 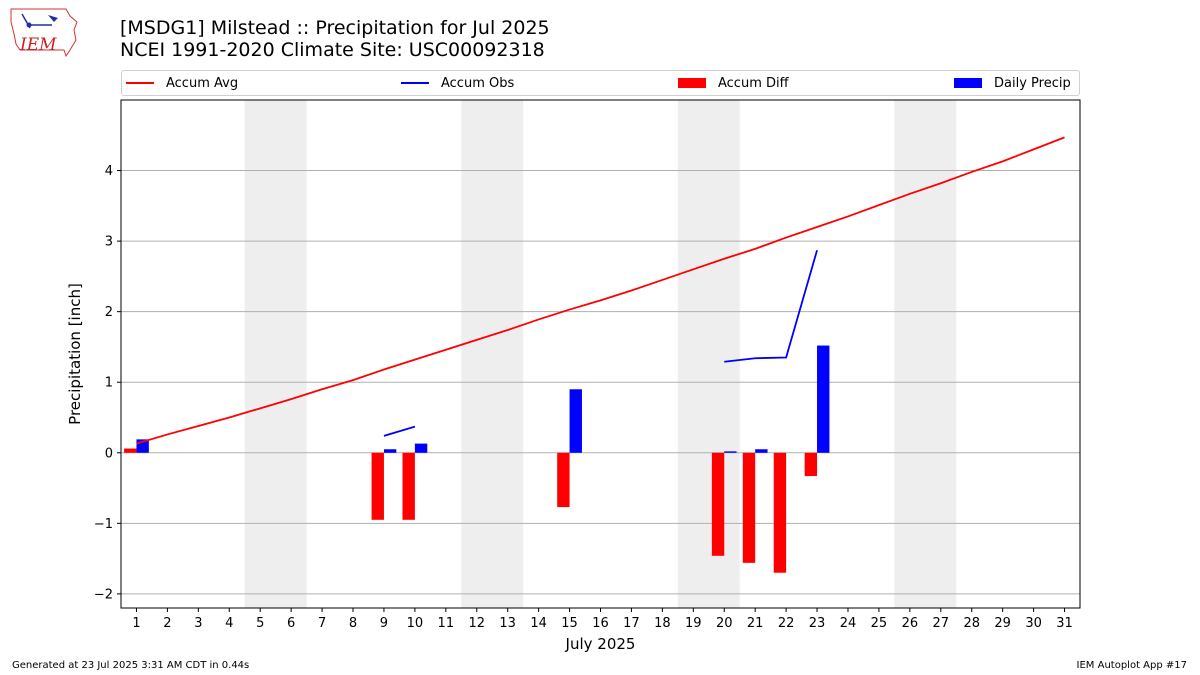 What do you see at coordinates (476, 623) in the screenshot?
I see `x-tick-label: 12` at bounding box center [476, 623].